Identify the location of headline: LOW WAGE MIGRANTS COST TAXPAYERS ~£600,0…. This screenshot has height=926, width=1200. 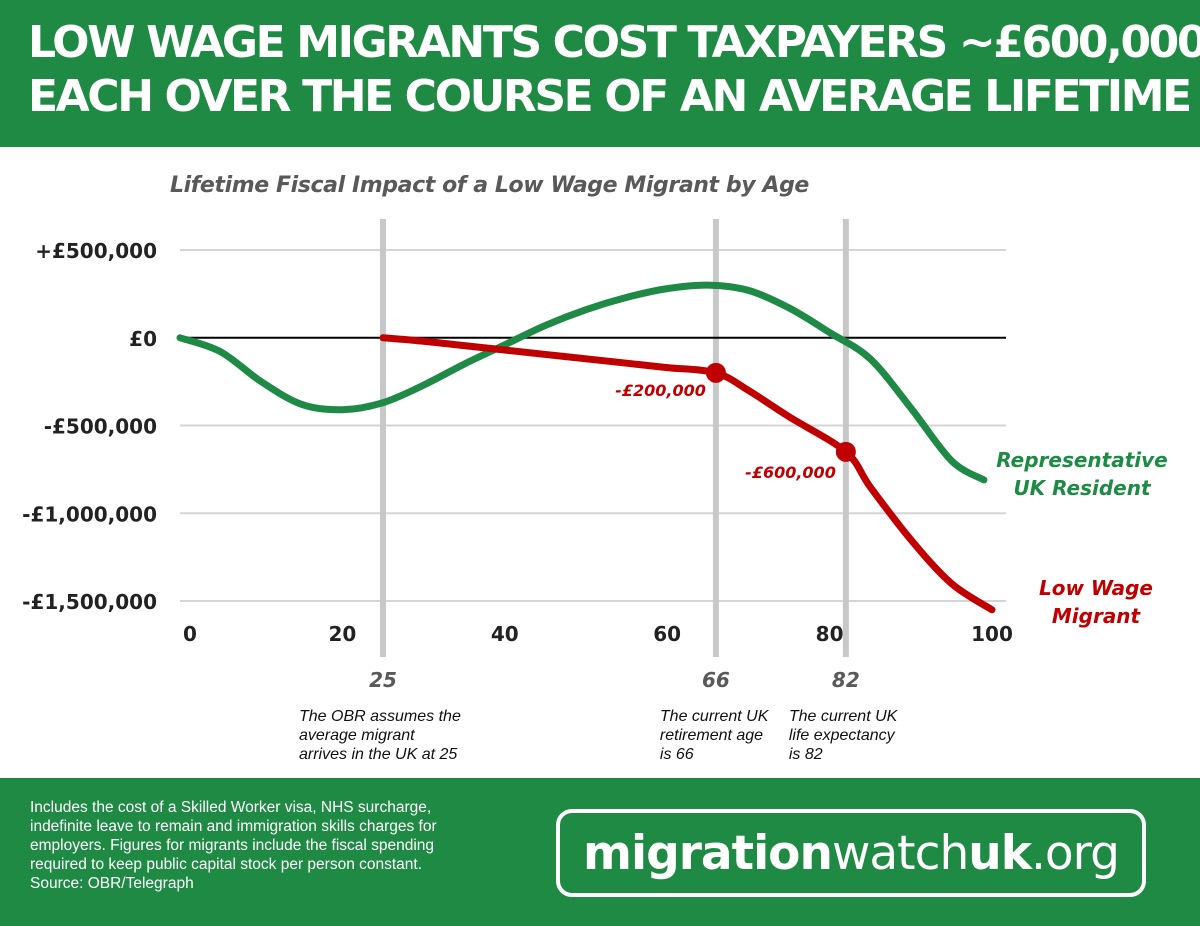
(614, 70).